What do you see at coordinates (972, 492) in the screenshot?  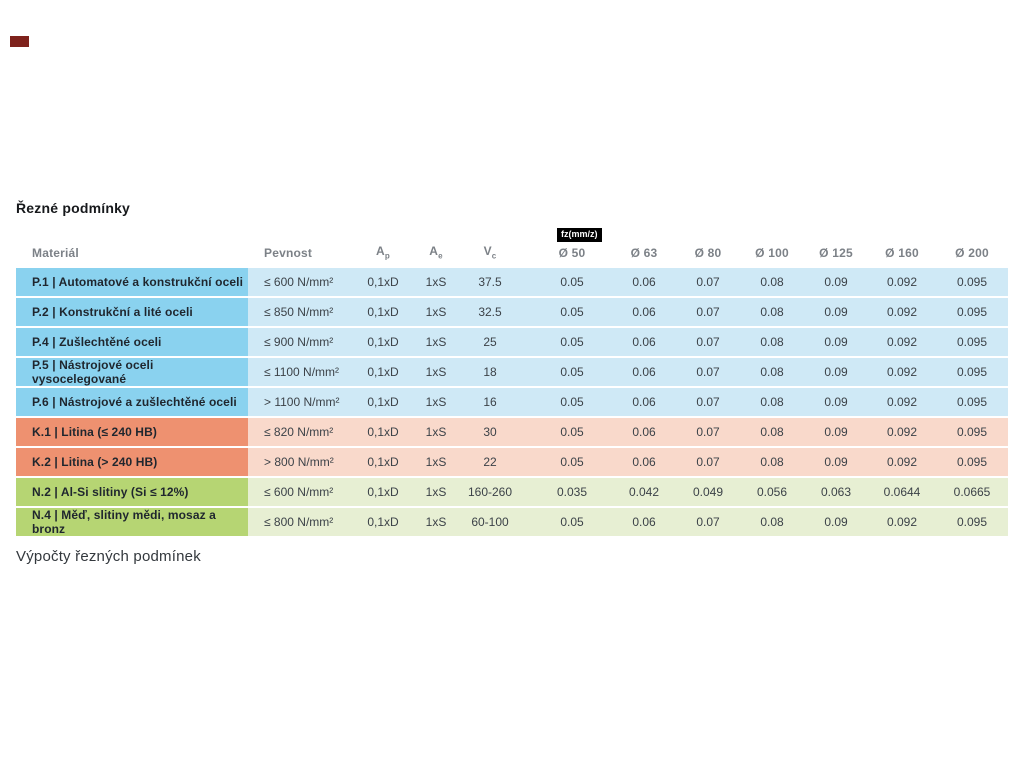 I see `fz-d200-cell: 0.0665` at bounding box center [972, 492].